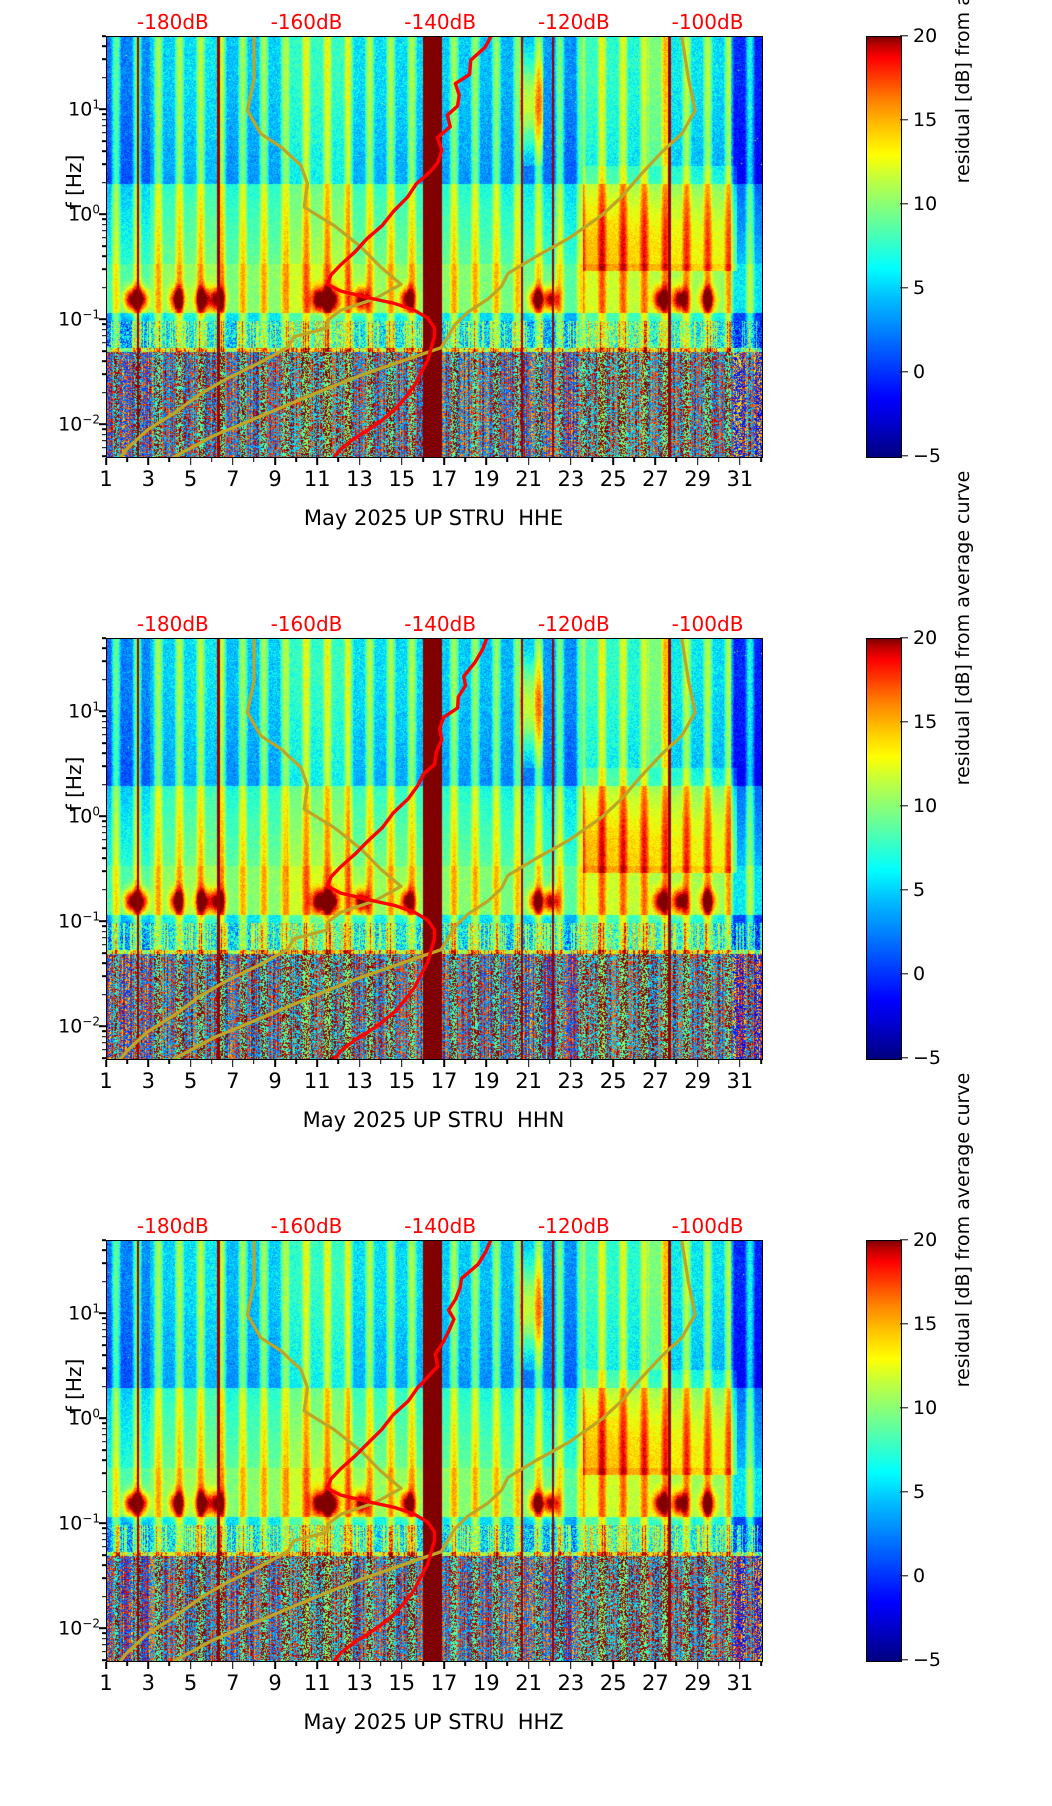  What do you see at coordinates (359, 1683) in the screenshot?
I see `x-axis-tick-label: 13` at bounding box center [359, 1683].